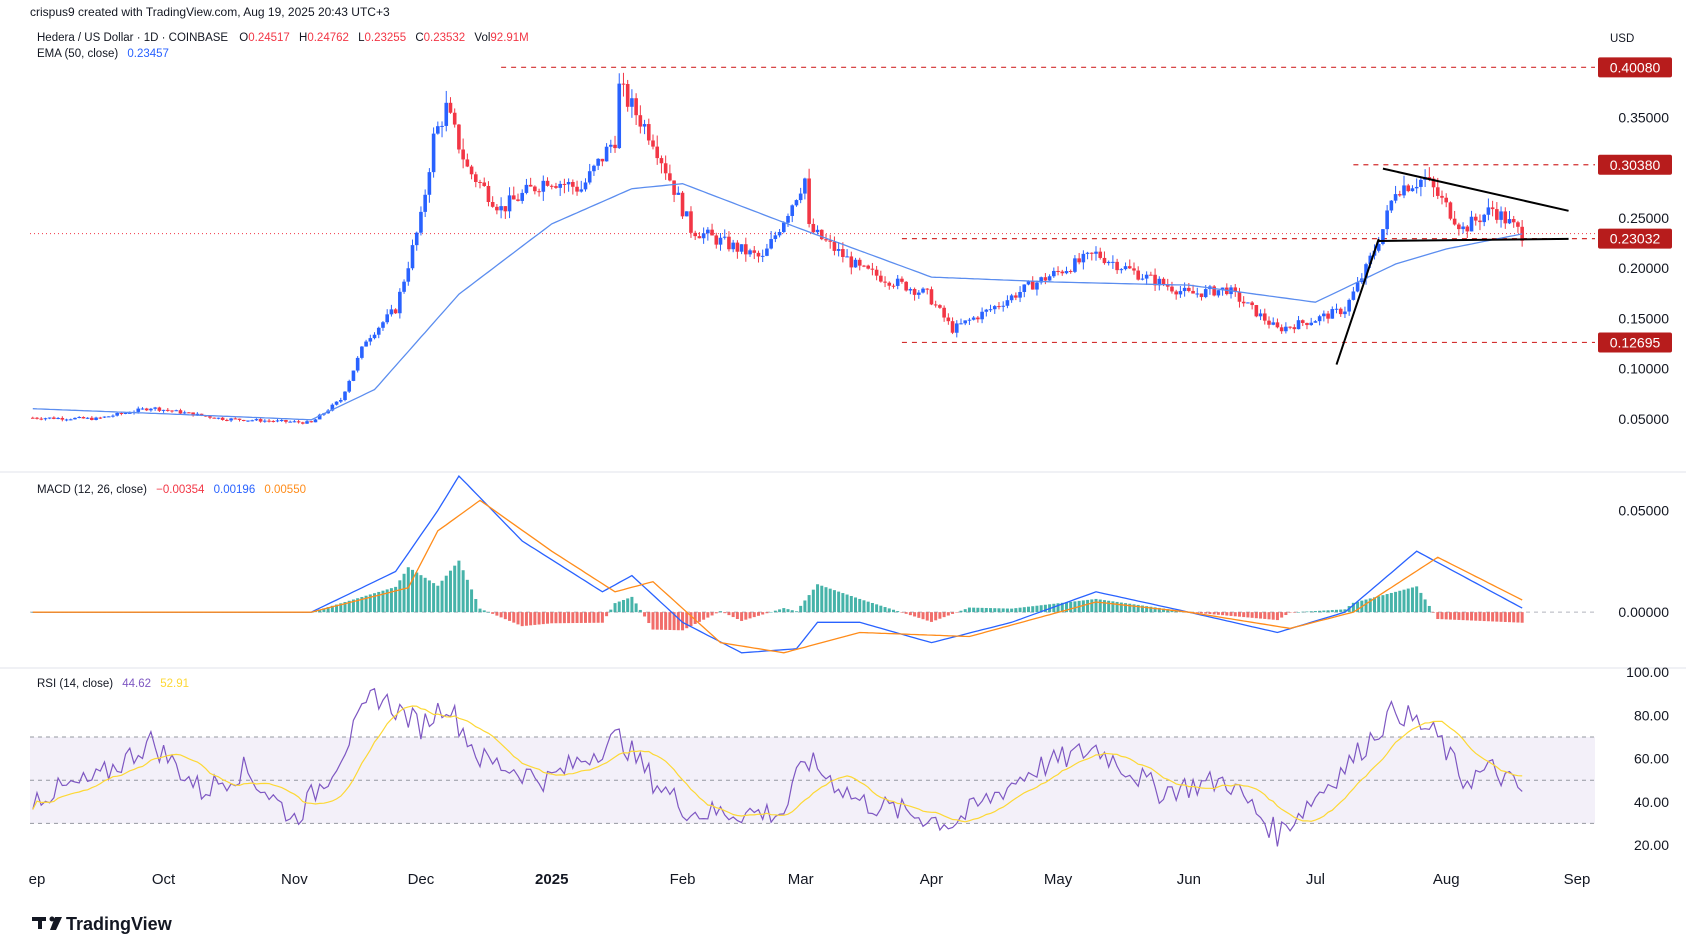 This screenshot has height=948, width=1686. I want to click on close-value: 0.23532, so click(445, 38).